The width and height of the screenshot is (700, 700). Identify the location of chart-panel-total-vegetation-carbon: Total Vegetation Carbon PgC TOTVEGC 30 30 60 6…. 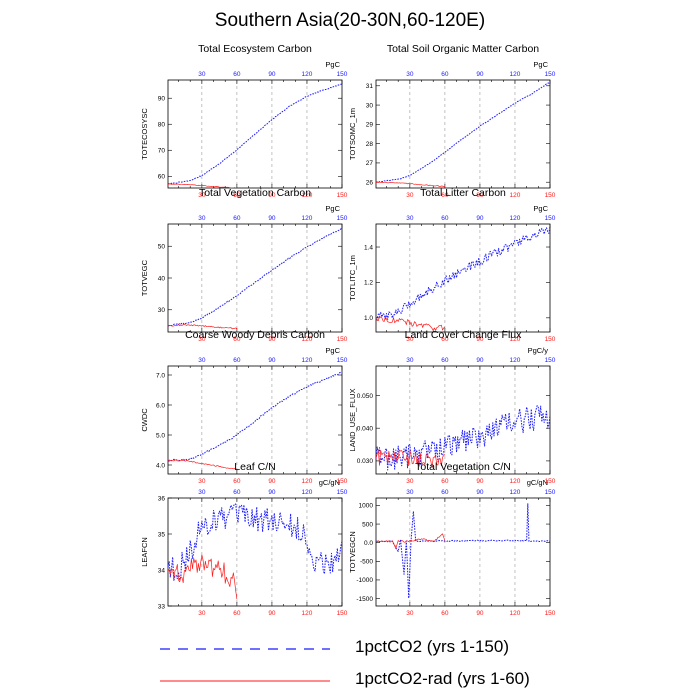
(244, 265).